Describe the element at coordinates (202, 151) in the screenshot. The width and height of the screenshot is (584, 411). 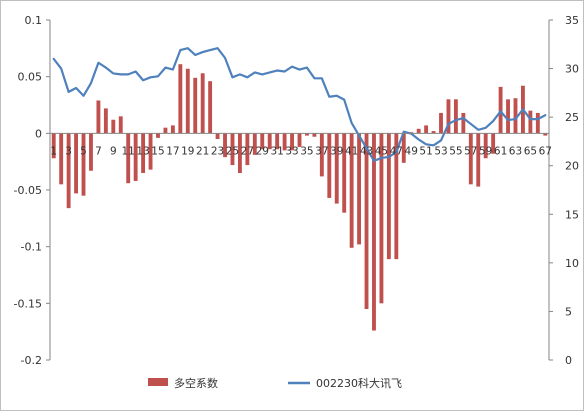
I see `x-tick-label: 21` at that location.